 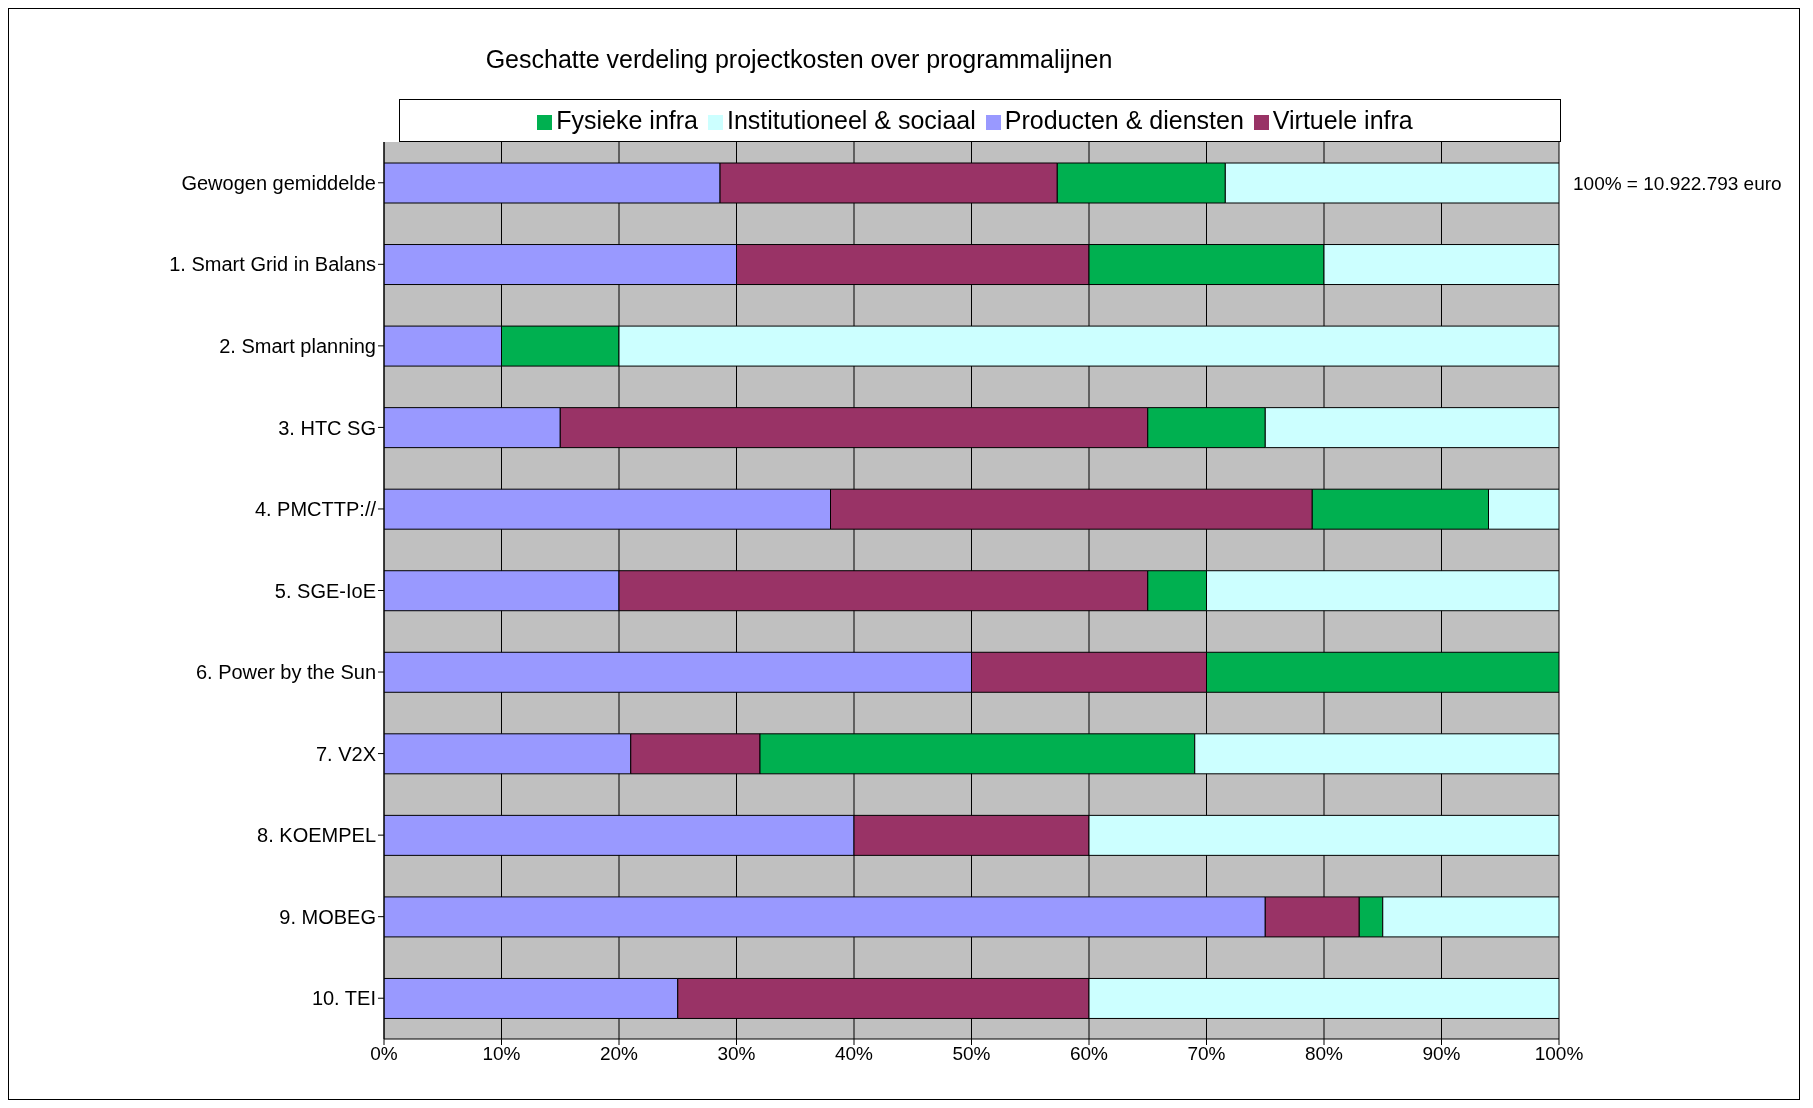 What do you see at coordinates (971, 1054) in the screenshot?
I see `x-tick-label: 50%` at bounding box center [971, 1054].